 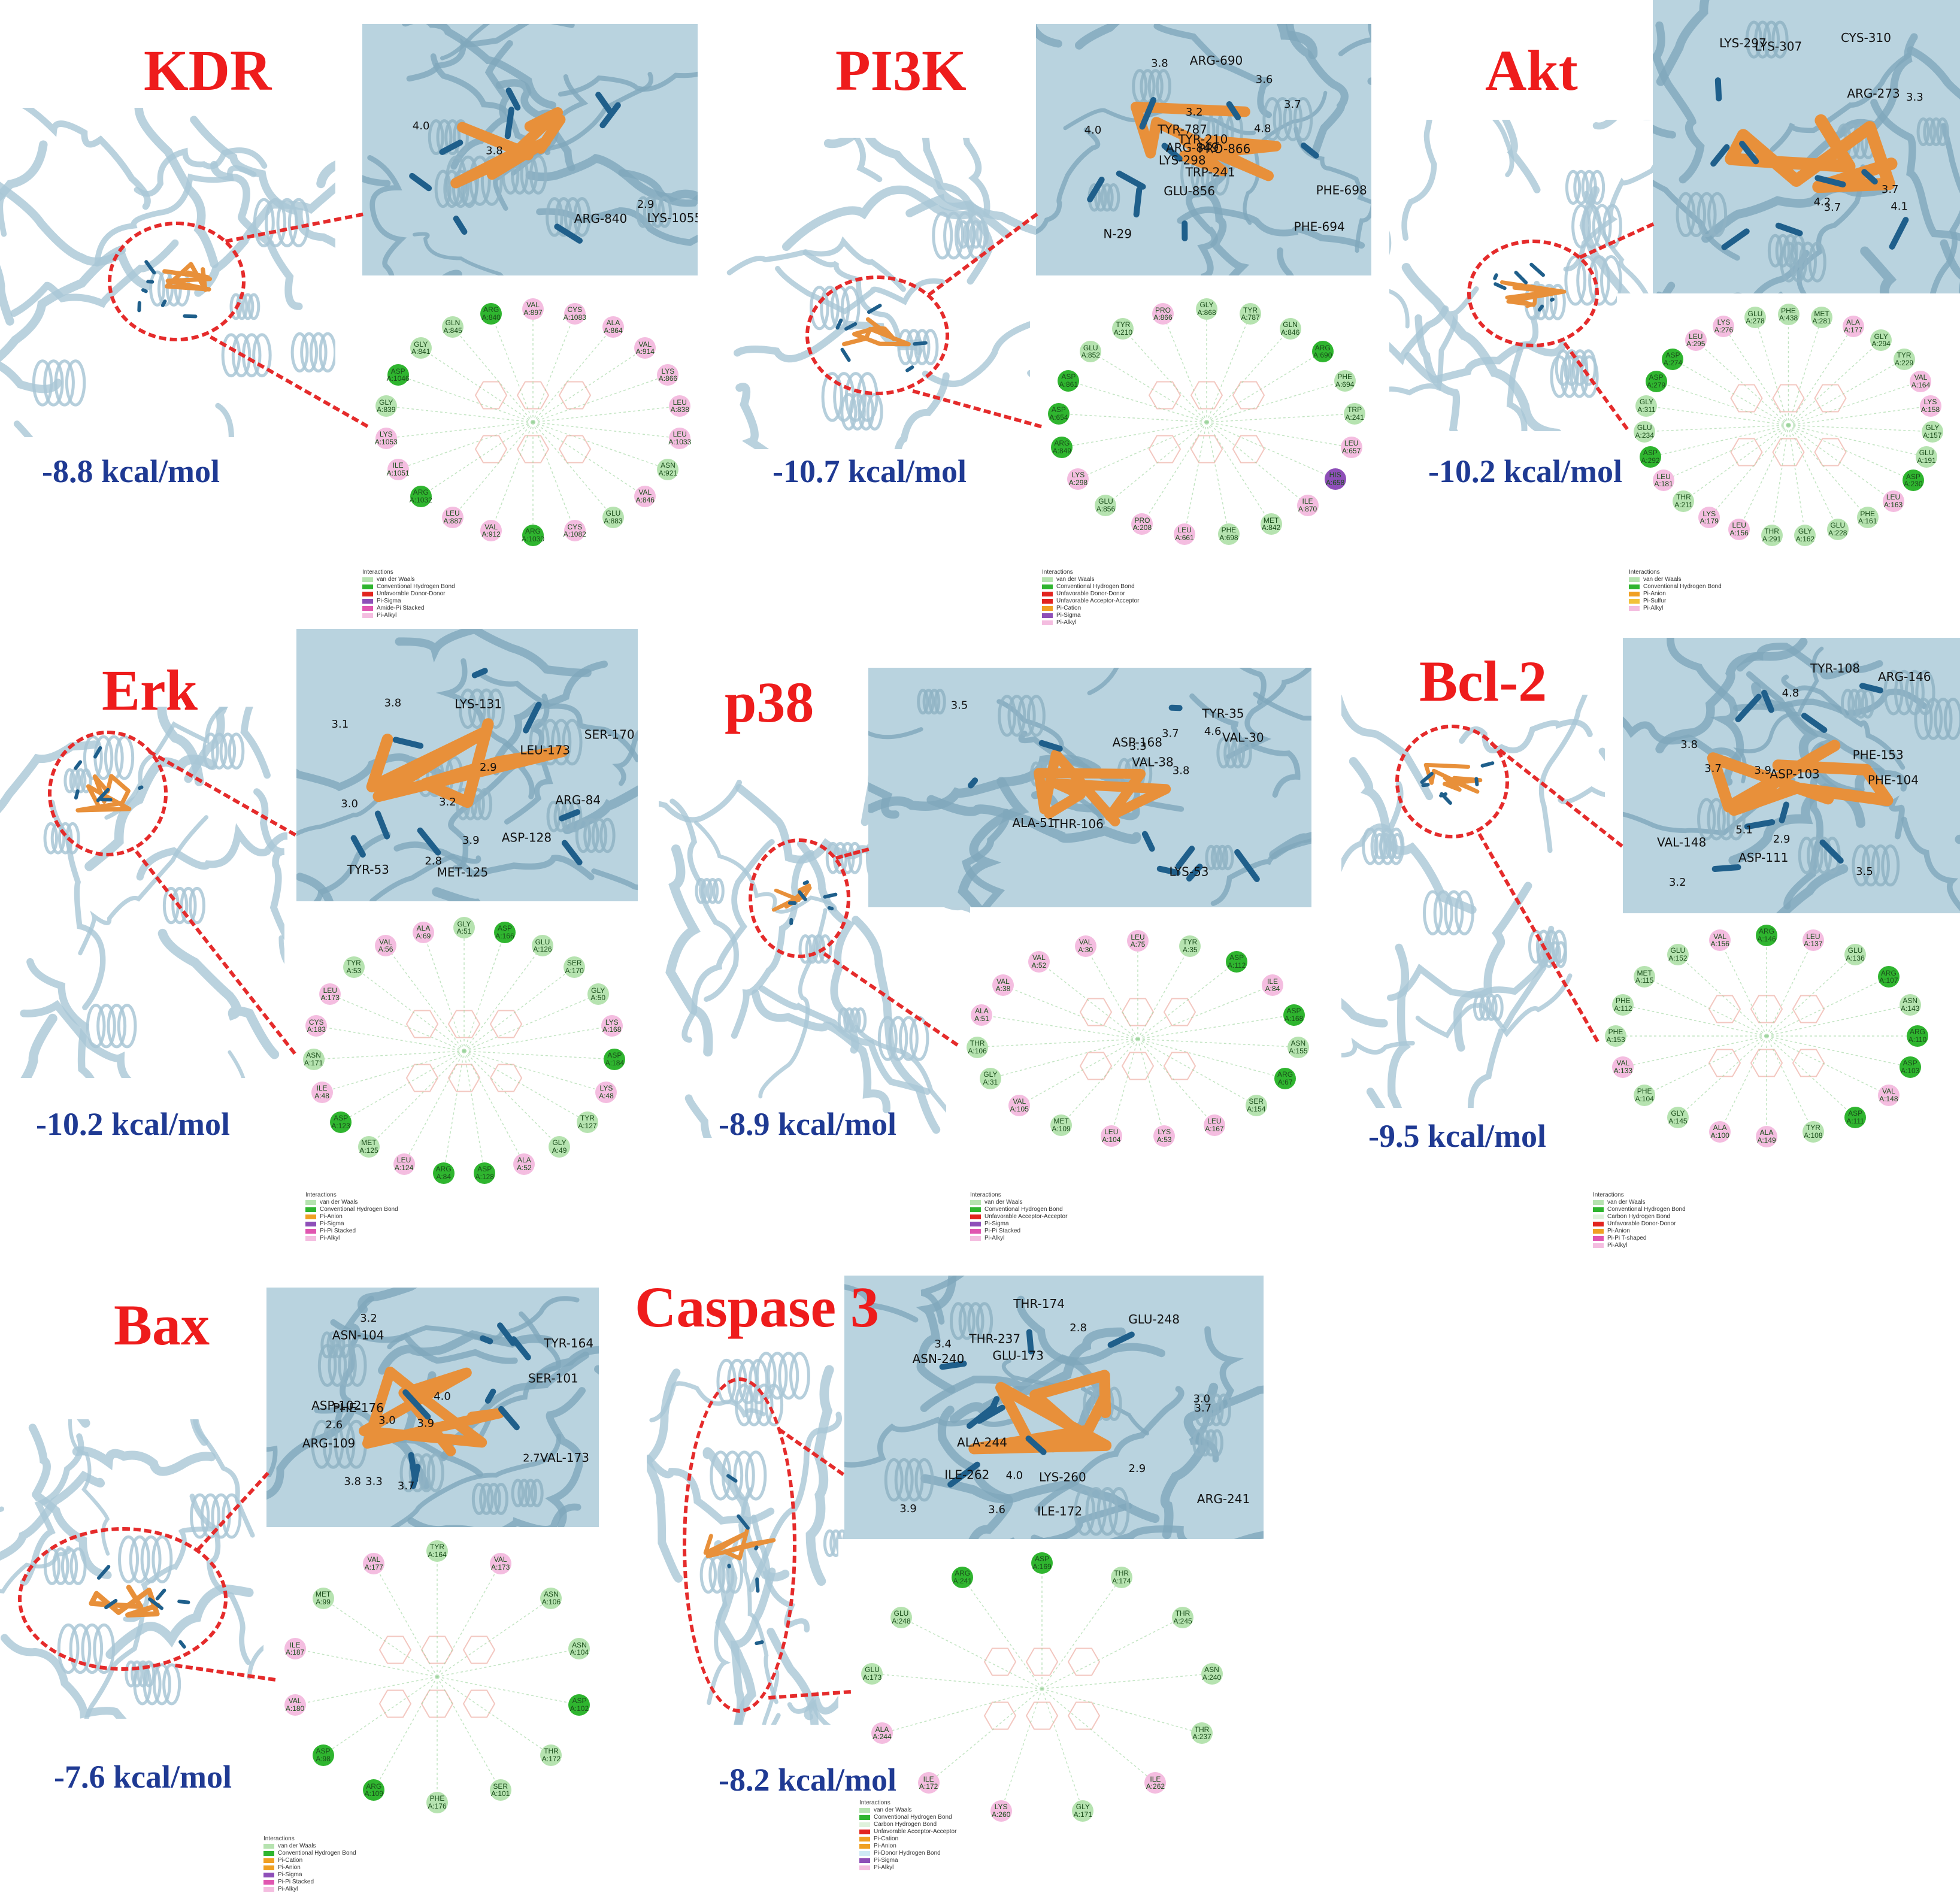 What do you see at coordinates (977, 1047) in the screenshot?
I see `residue-node: THR A:106` at bounding box center [977, 1047].